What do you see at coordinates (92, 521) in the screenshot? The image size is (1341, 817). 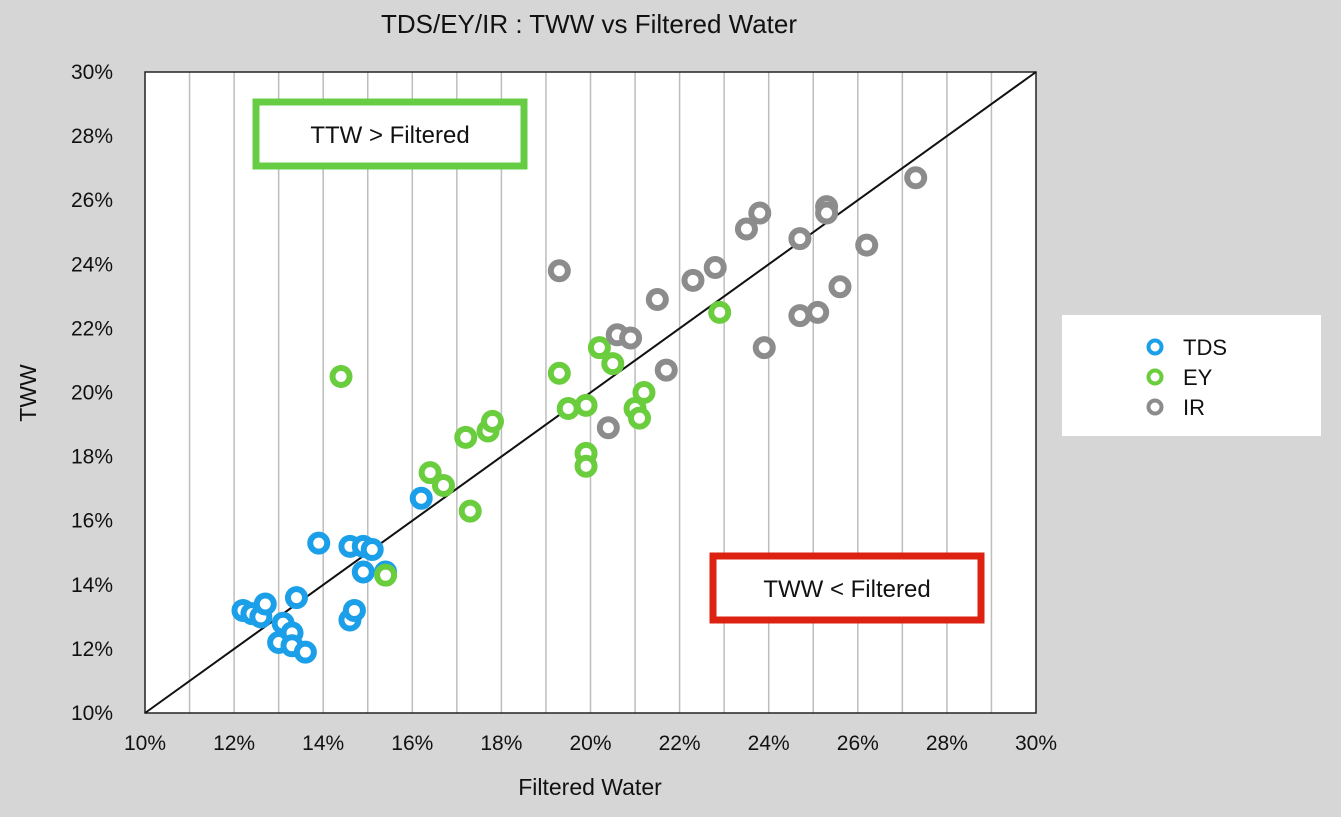 I see `y-tick-label: 16%` at bounding box center [92, 521].